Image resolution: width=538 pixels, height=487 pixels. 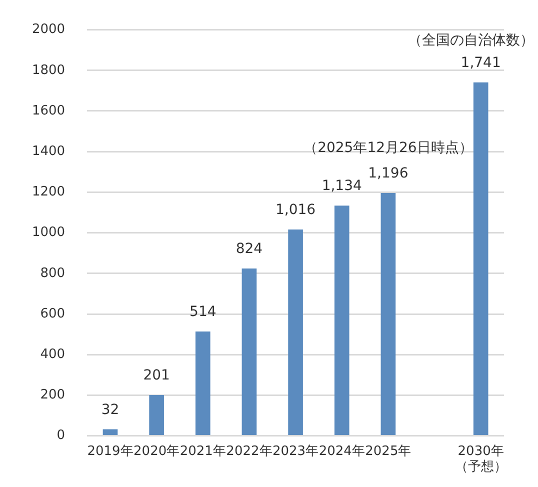 I want to click on annotation: （全国の自治体数）, so click(x=471, y=40).